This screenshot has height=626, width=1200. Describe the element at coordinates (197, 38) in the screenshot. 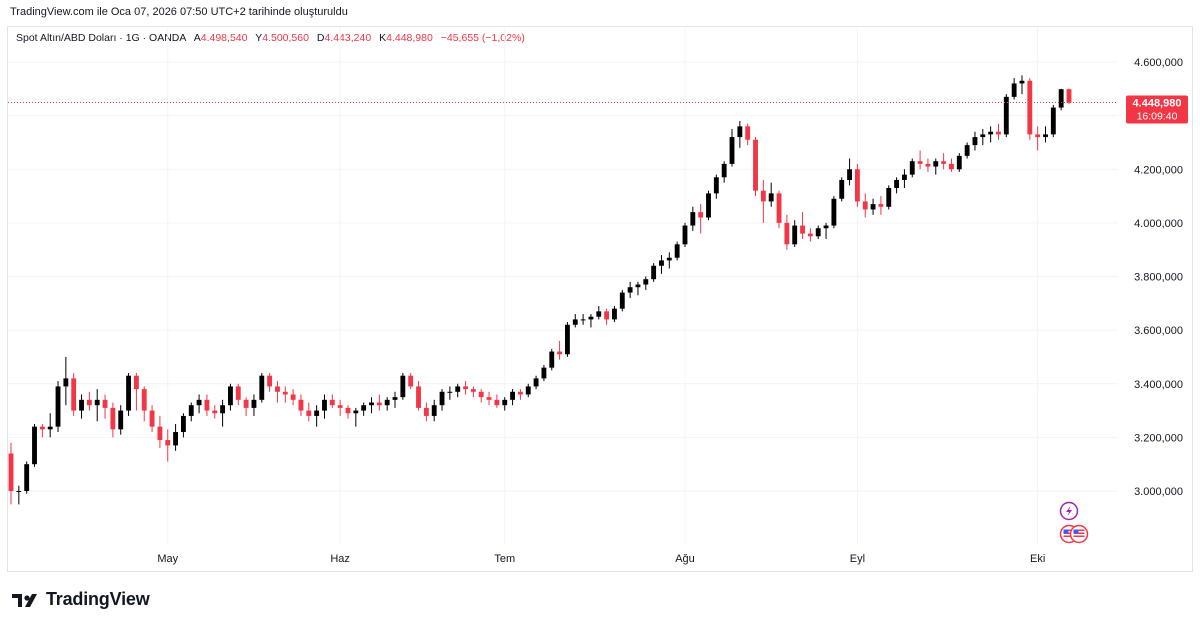

I see `legend-open-label: A` at that location.